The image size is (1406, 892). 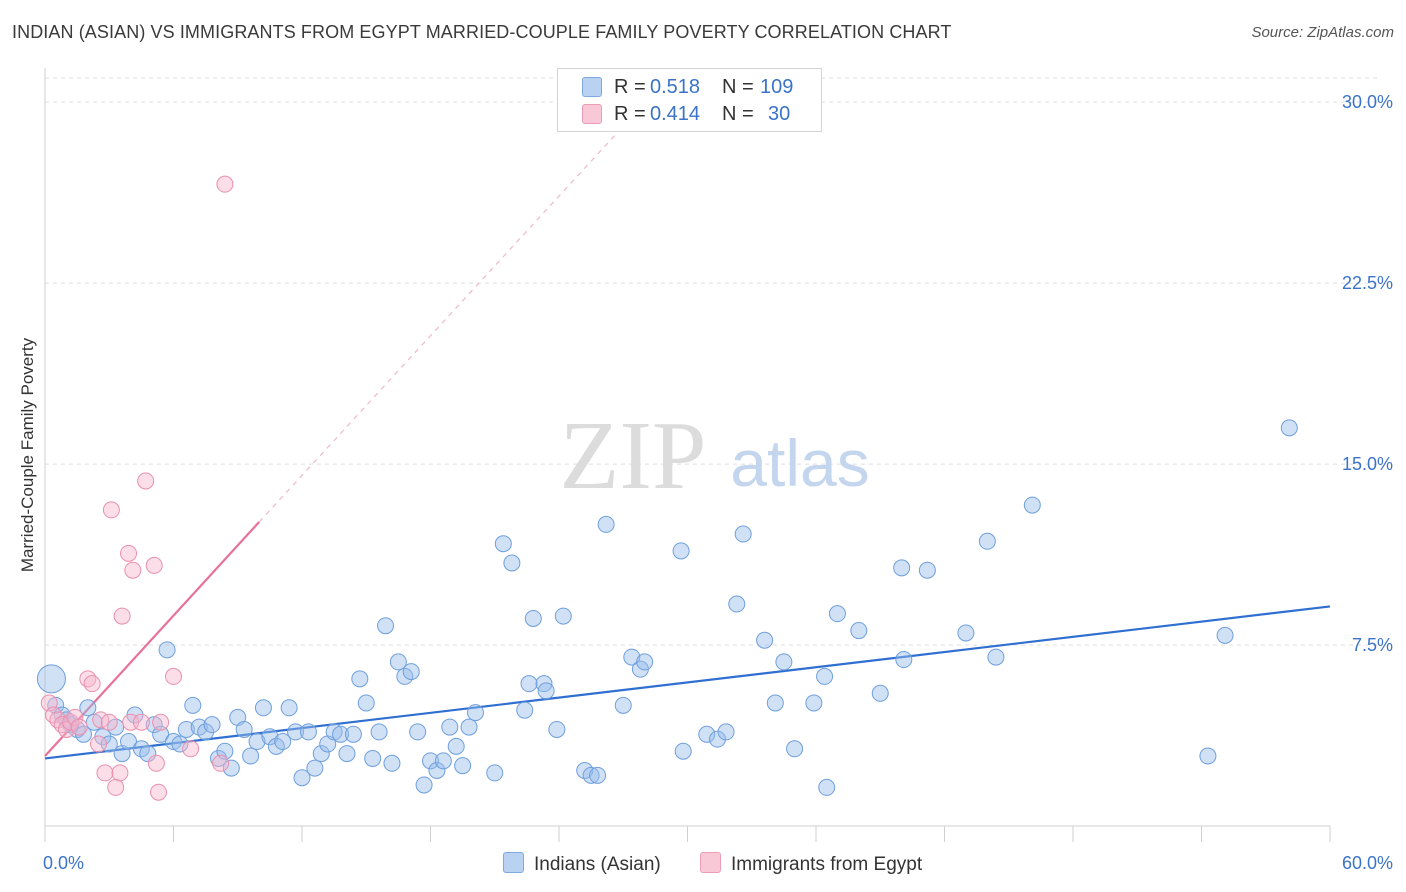 I want to click on legend-swatch-indians, so click(x=592, y=87).